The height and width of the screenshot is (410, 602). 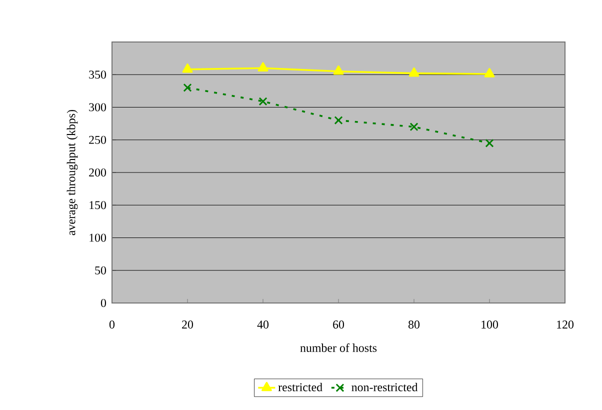 I want to click on x-axis-title: number of hosts, so click(x=338, y=347).